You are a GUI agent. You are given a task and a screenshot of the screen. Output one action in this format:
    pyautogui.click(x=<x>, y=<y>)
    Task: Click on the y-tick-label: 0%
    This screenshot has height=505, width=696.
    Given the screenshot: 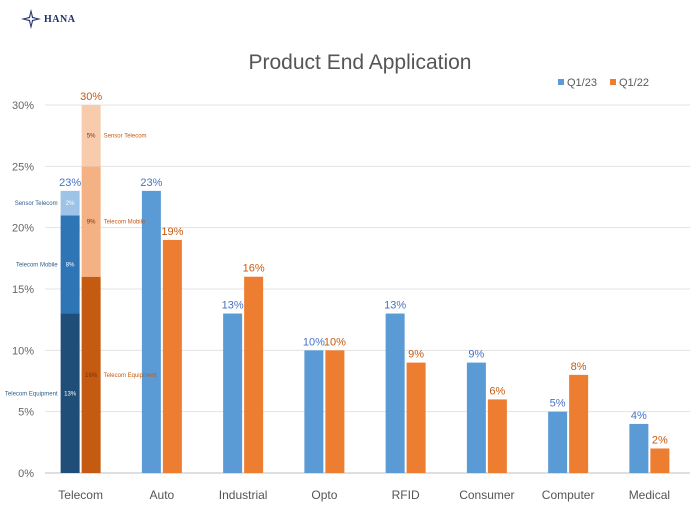 What is the action you would take?
    pyautogui.click(x=26, y=474)
    